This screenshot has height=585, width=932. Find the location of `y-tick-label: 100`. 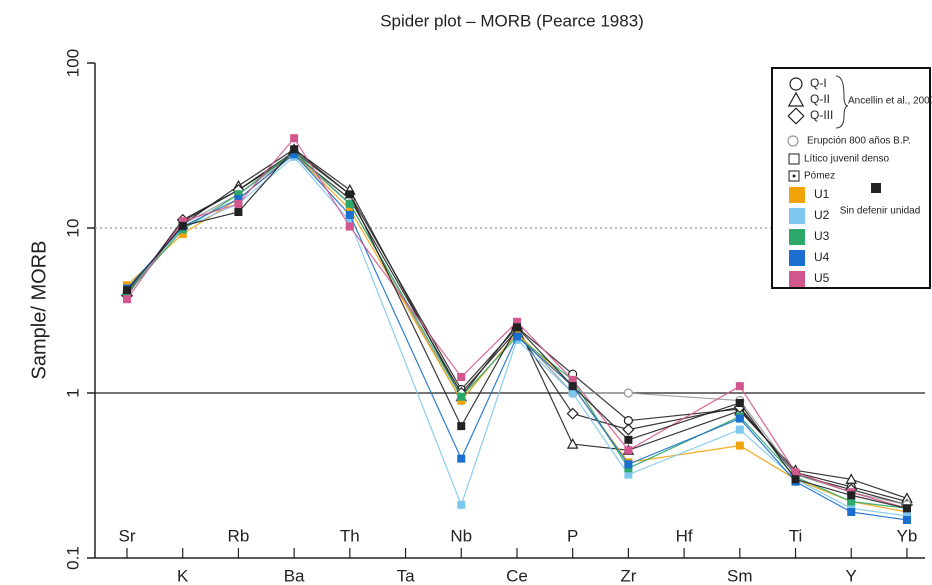

y-tick-label: 100 is located at coordinates (72, 63).